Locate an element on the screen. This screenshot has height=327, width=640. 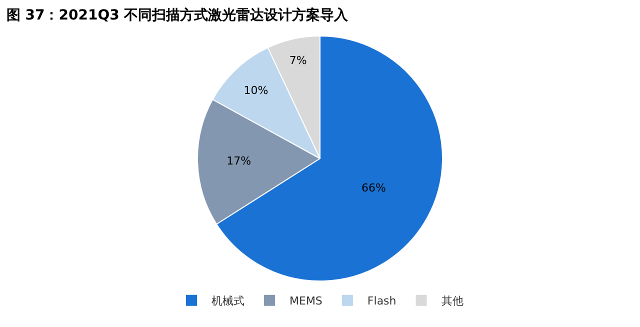
data-label: 10% is located at coordinates (256, 90).